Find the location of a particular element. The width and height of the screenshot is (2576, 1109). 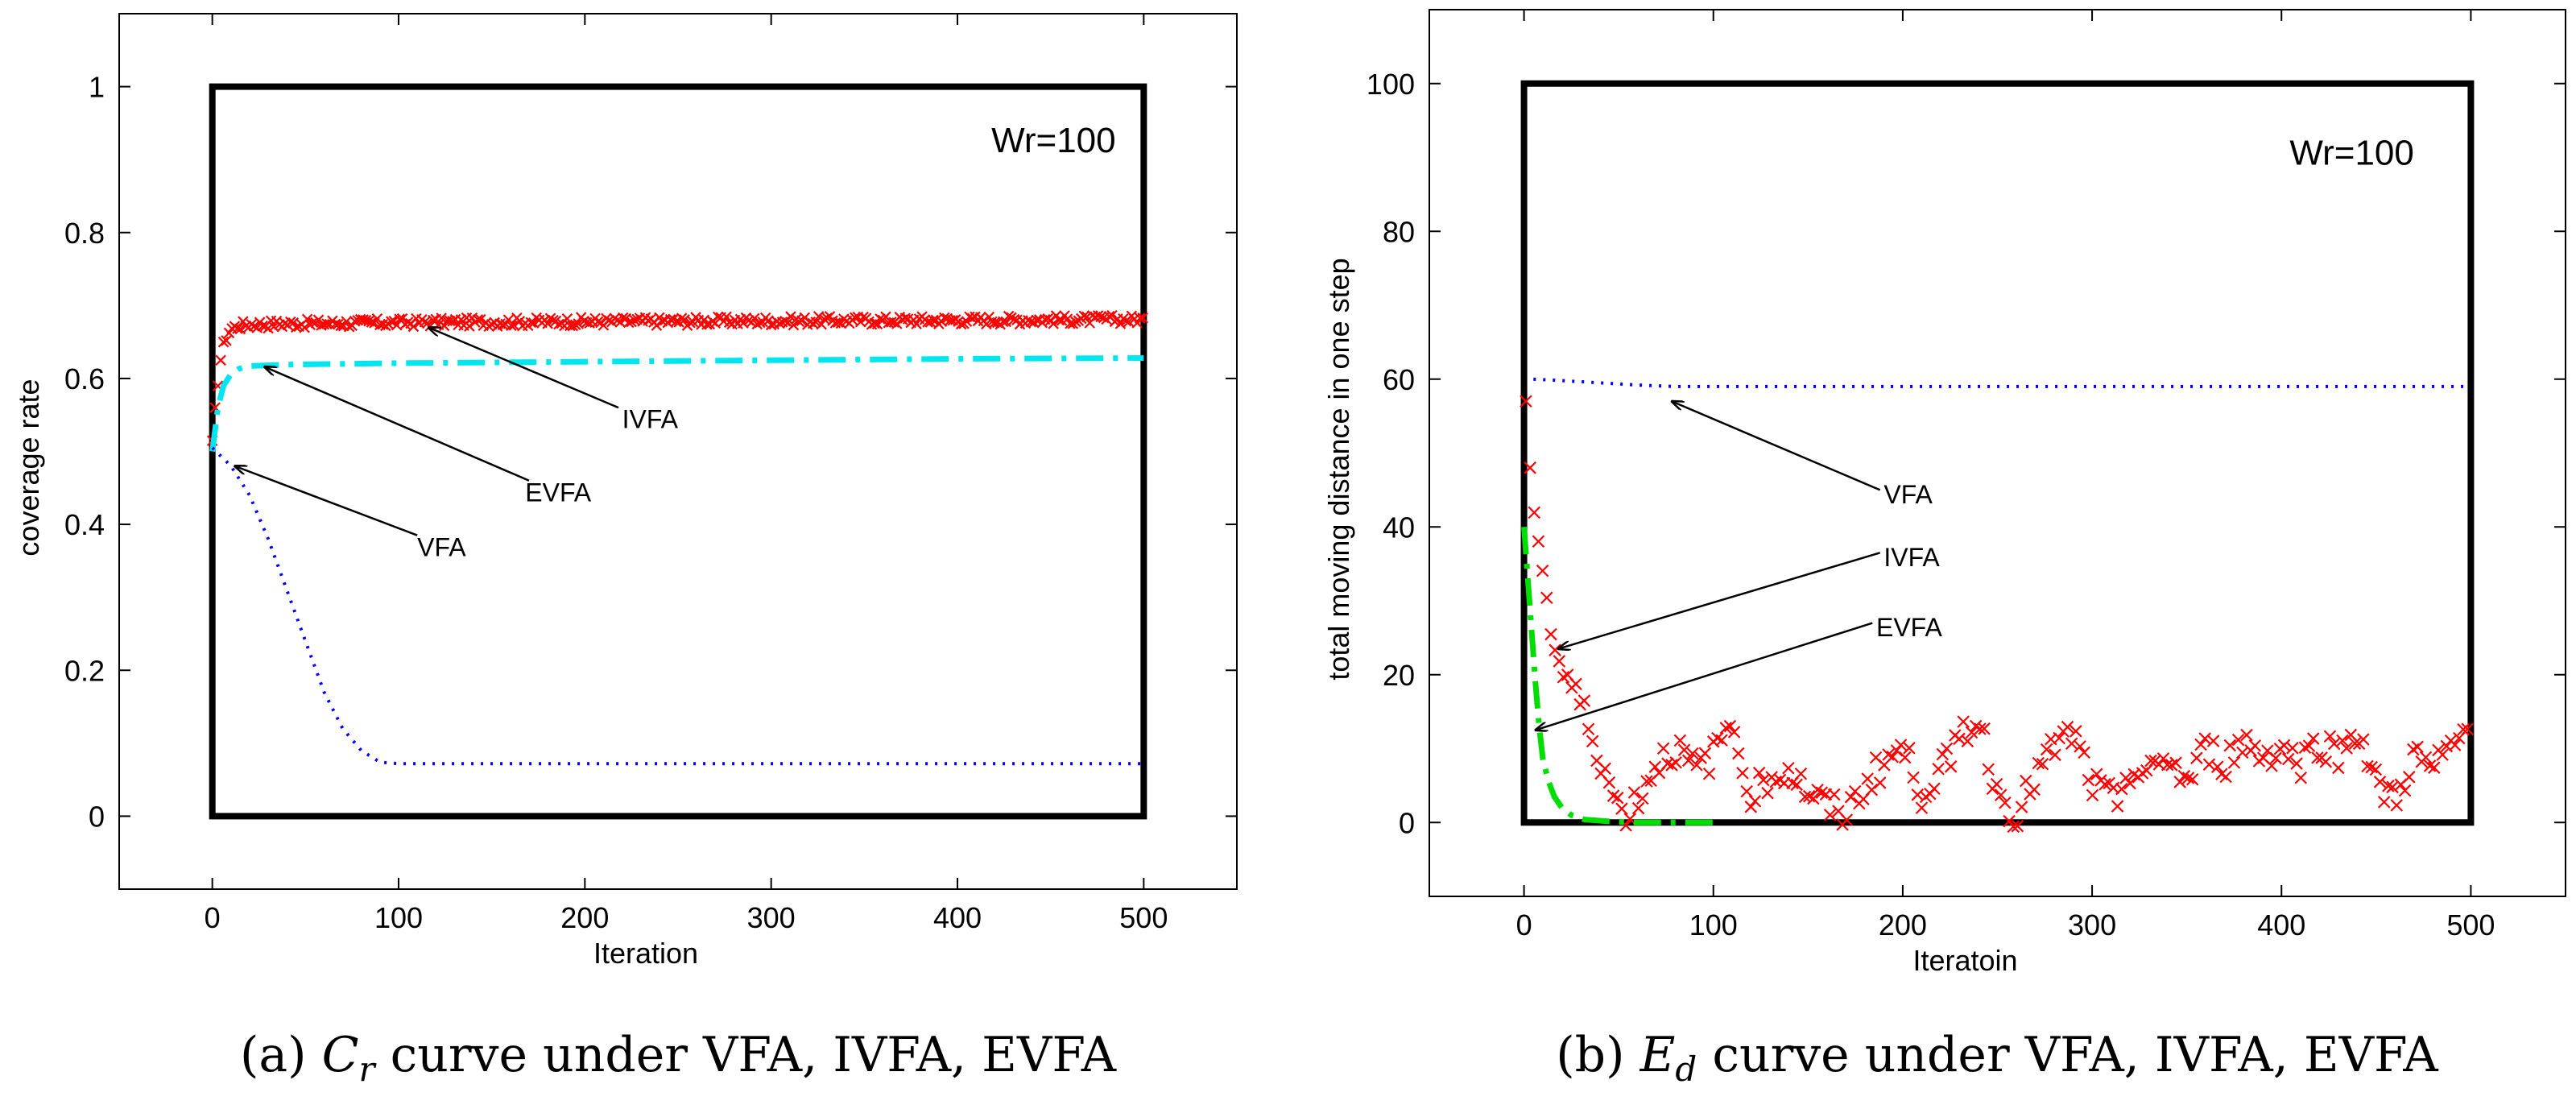

callout-label: IVFA is located at coordinates (1912, 557).